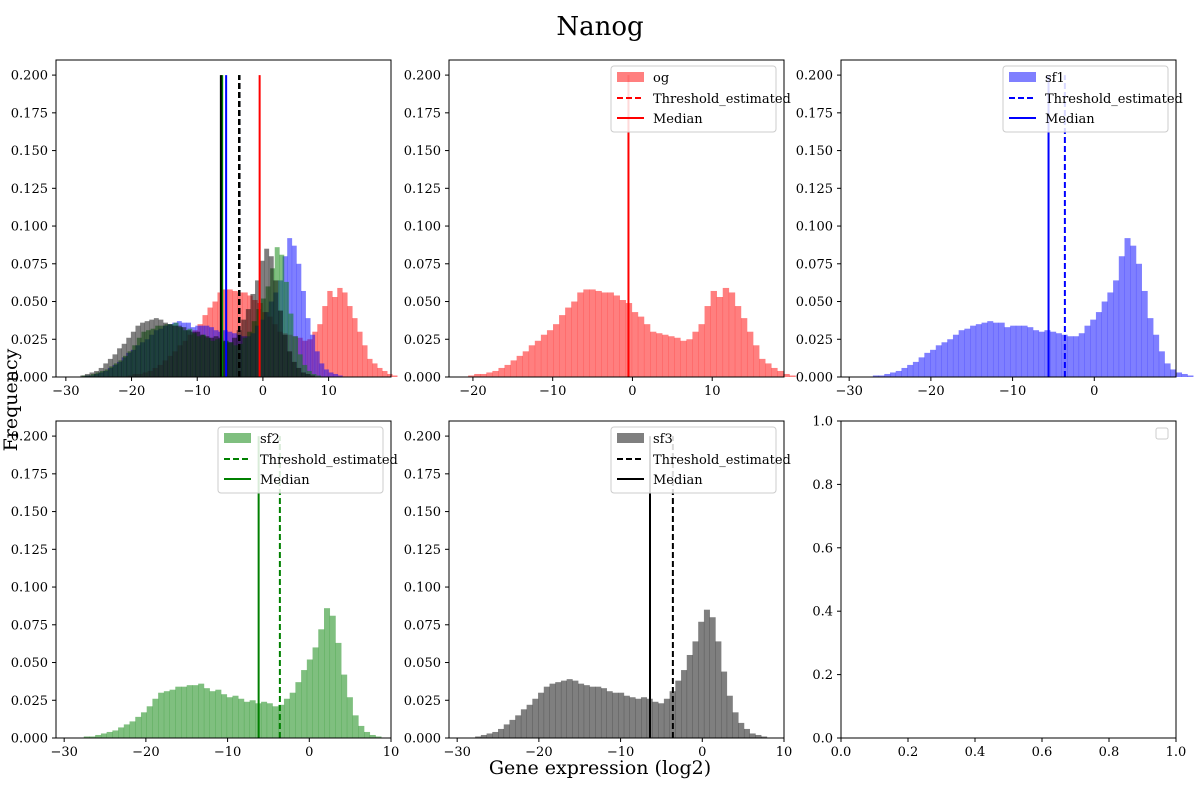 The image size is (1200, 800). What do you see at coordinates (422, 739) in the screenshot?
I see `y-tick-label: 0.000` at bounding box center [422, 739].